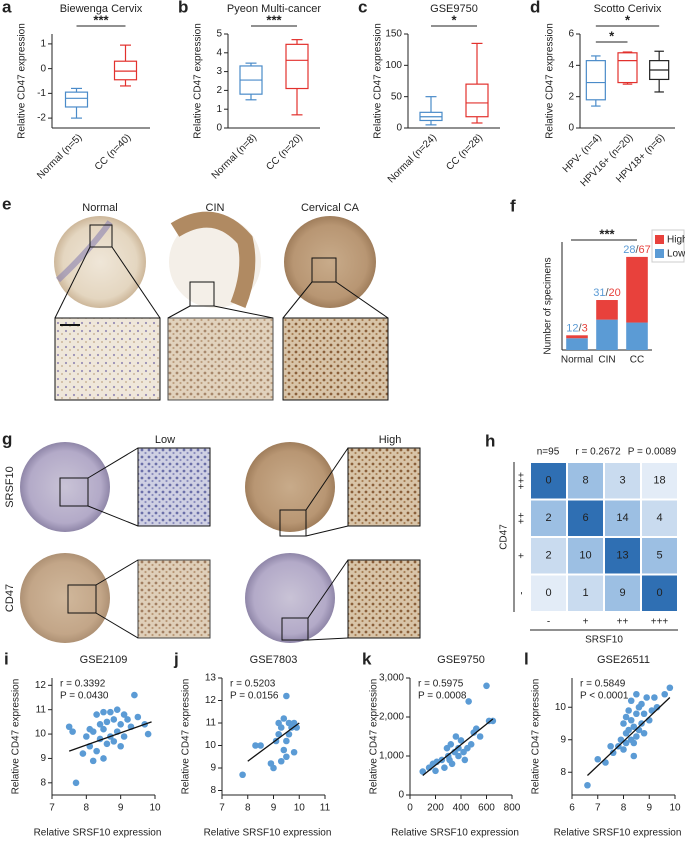  What do you see at coordinates (43, 44) in the screenshot?
I see `y-tick-label: 1` at bounding box center [43, 44].